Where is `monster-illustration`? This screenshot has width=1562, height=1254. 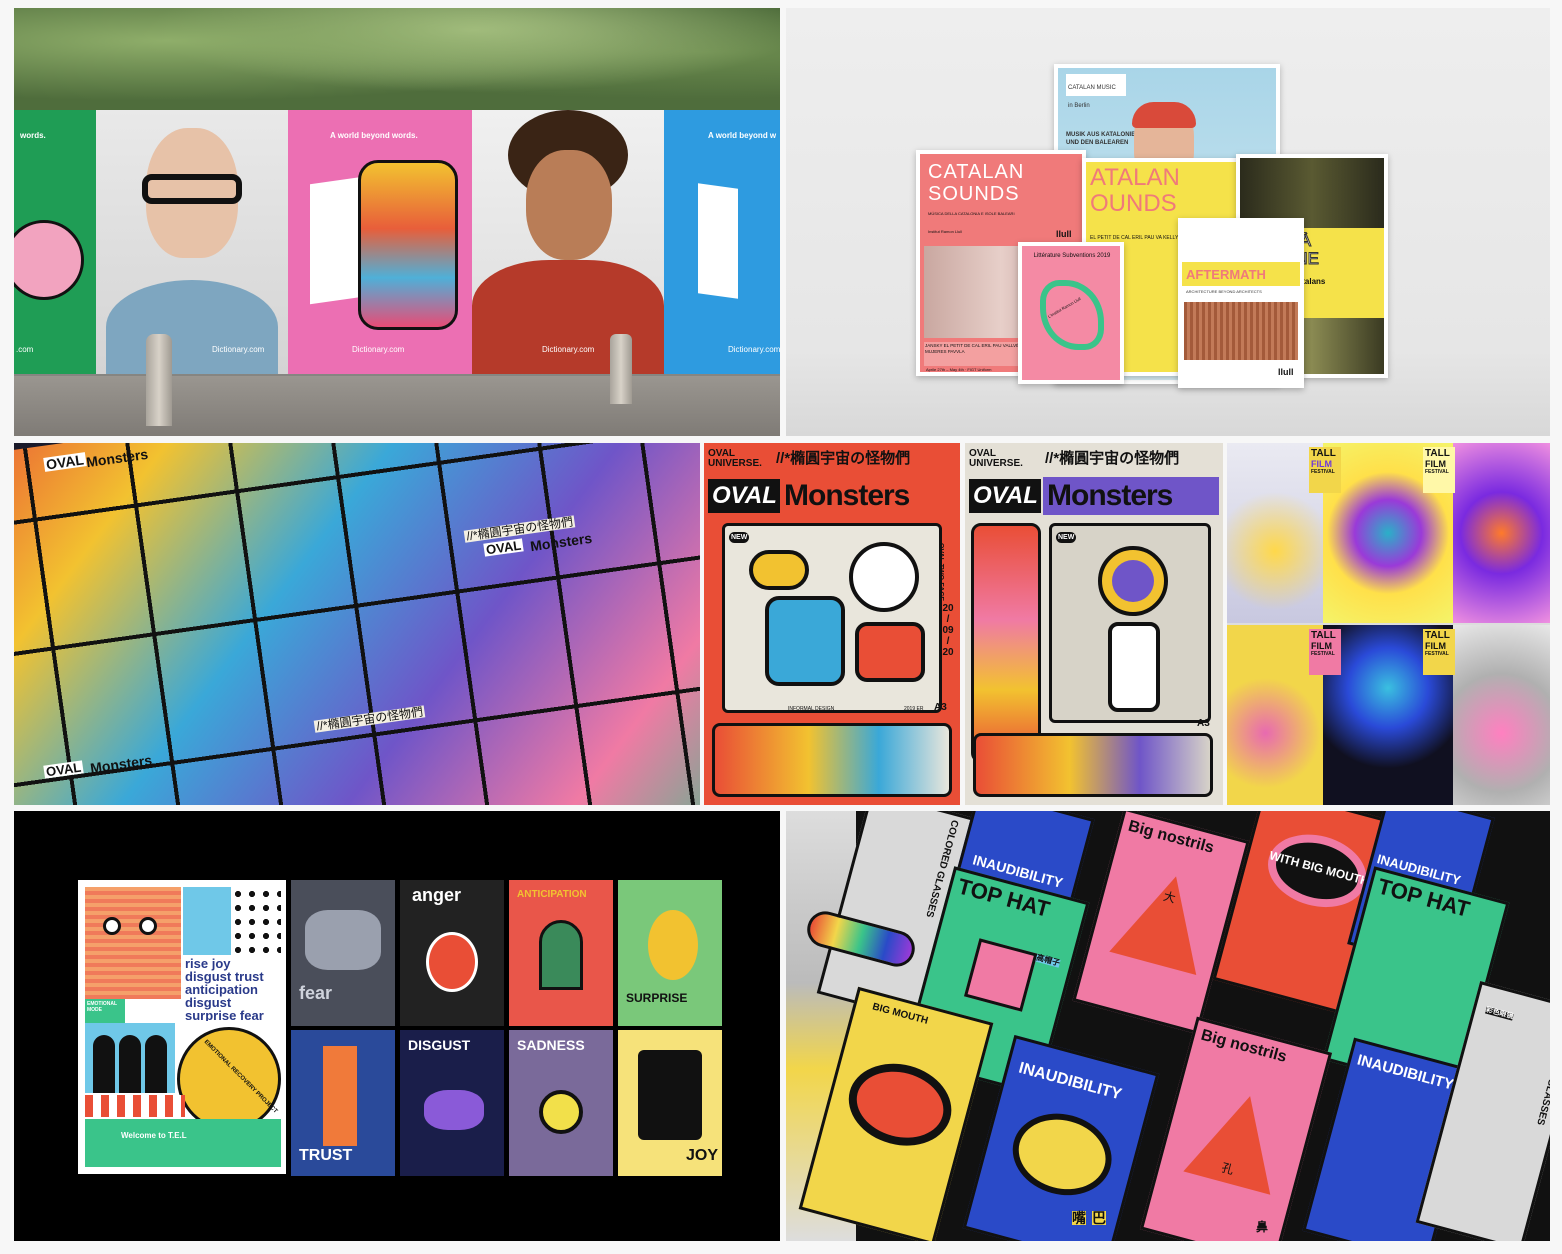 monster-illustration is located at coordinates (408, 245).